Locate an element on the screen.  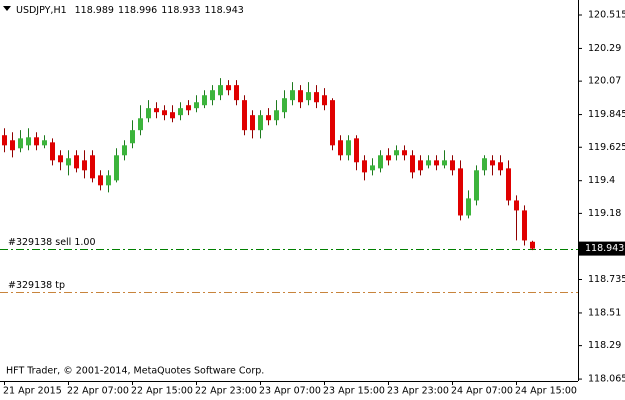
y-tick-label: 119.625 is located at coordinates (606, 147).